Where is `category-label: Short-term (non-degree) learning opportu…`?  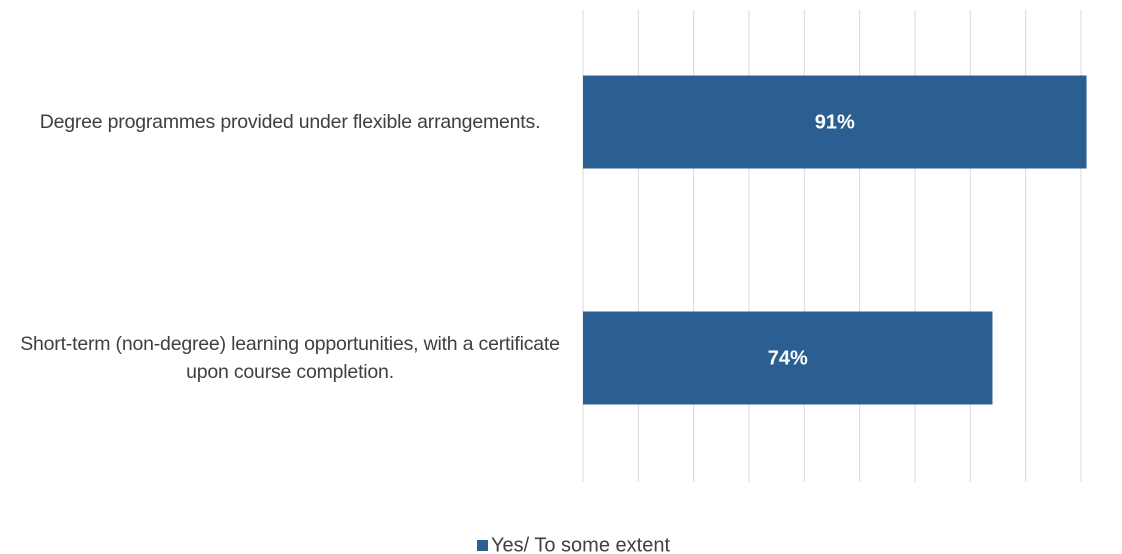 category-label: Short-term (non-degree) learning opportu… is located at coordinates (290, 358).